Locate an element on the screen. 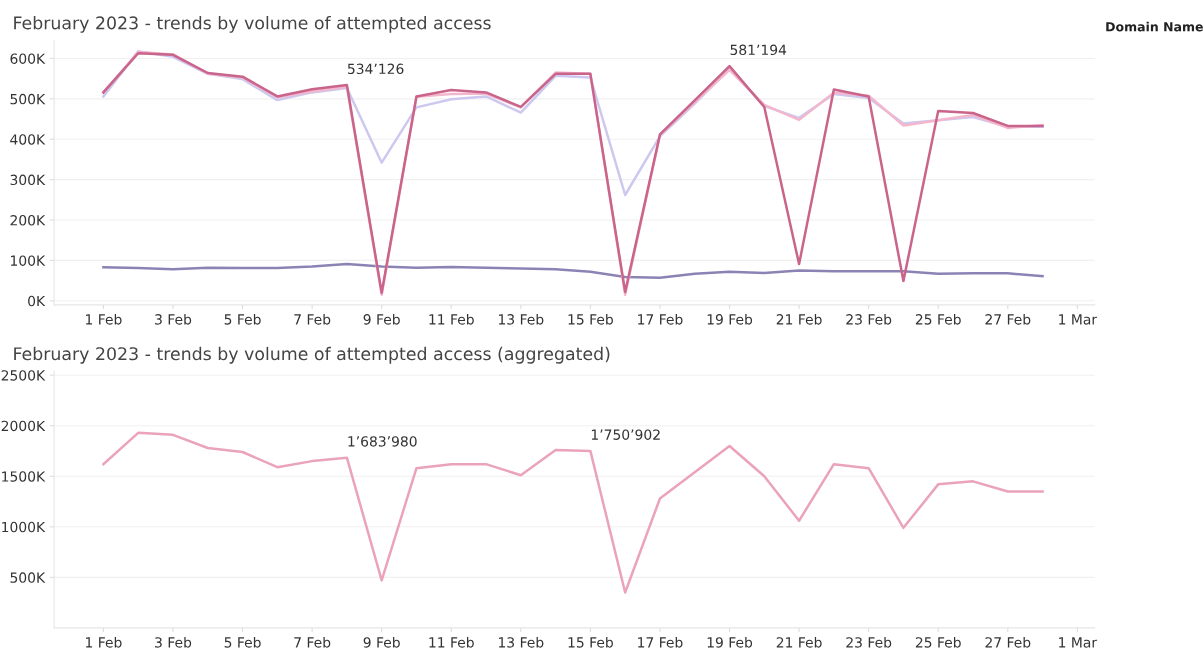 The image size is (1203, 650). line-series is located at coordinates (573, 271).